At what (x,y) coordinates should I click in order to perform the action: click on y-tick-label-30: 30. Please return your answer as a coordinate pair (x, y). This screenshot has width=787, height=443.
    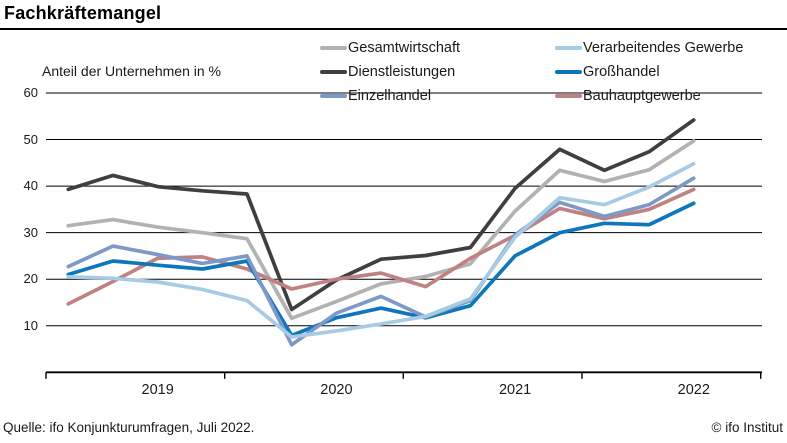
    Looking at the image, I should click on (30, 232).